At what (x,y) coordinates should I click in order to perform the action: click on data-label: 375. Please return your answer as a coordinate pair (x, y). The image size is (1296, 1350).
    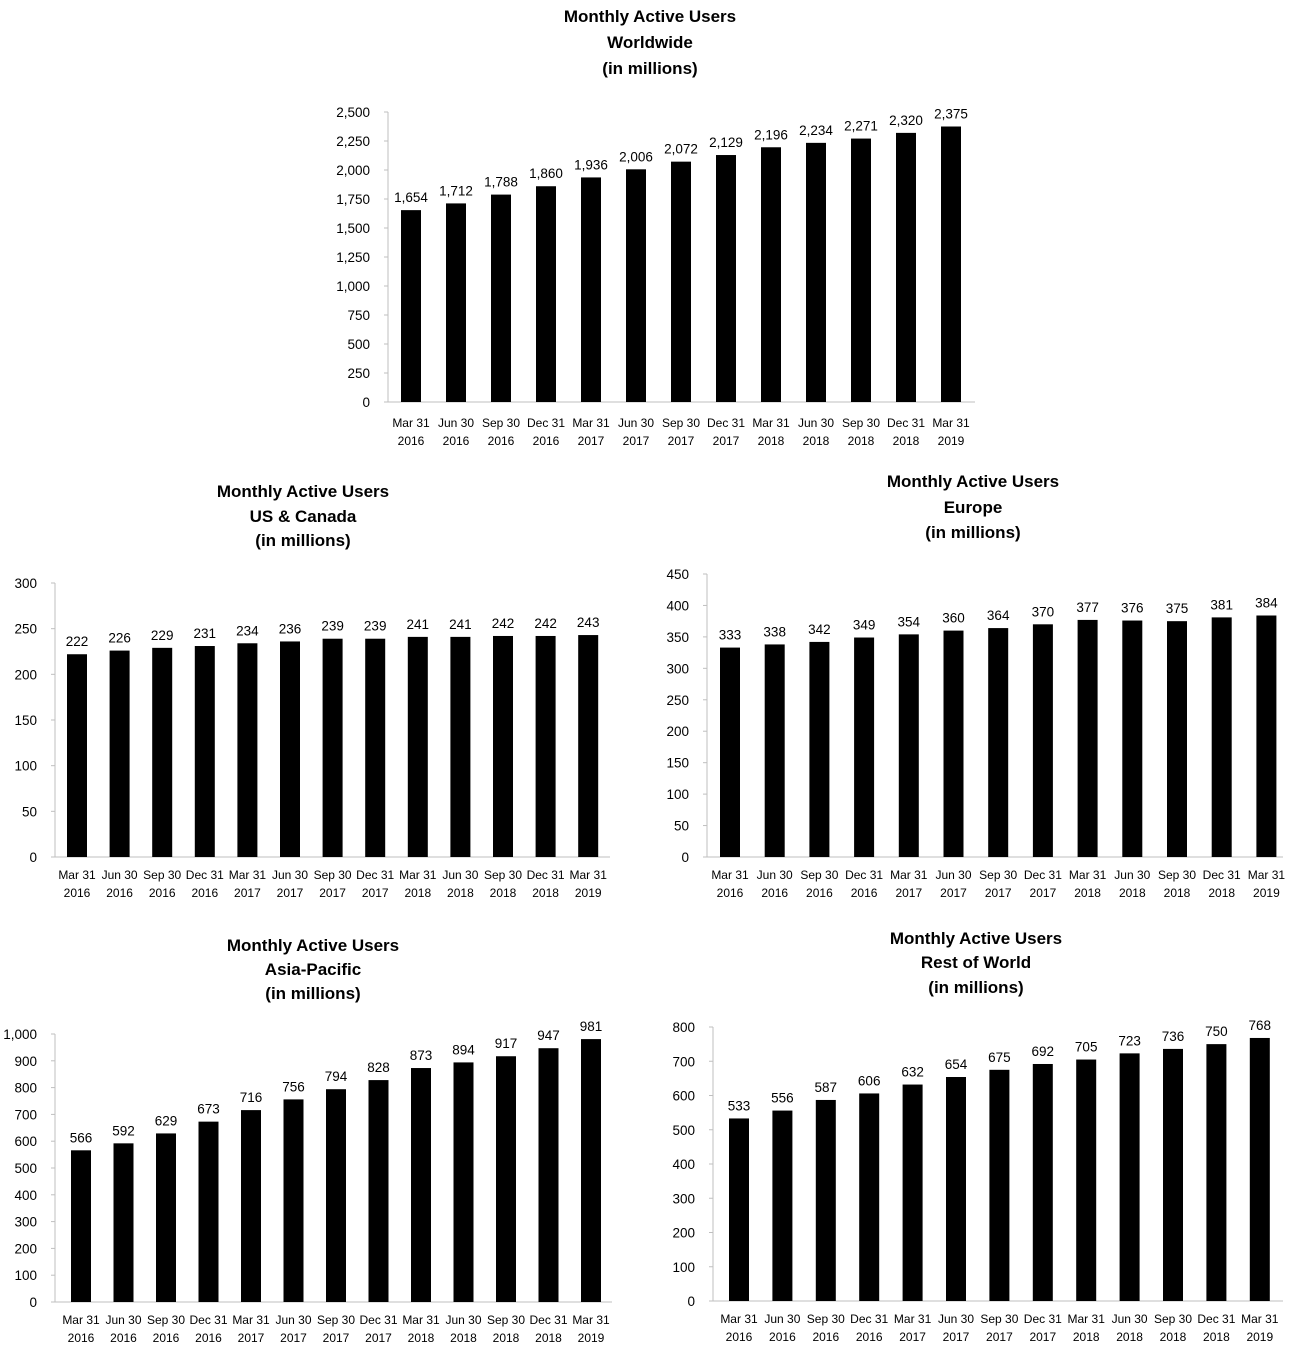
    Looking at the image, I should click on (1177, 608).